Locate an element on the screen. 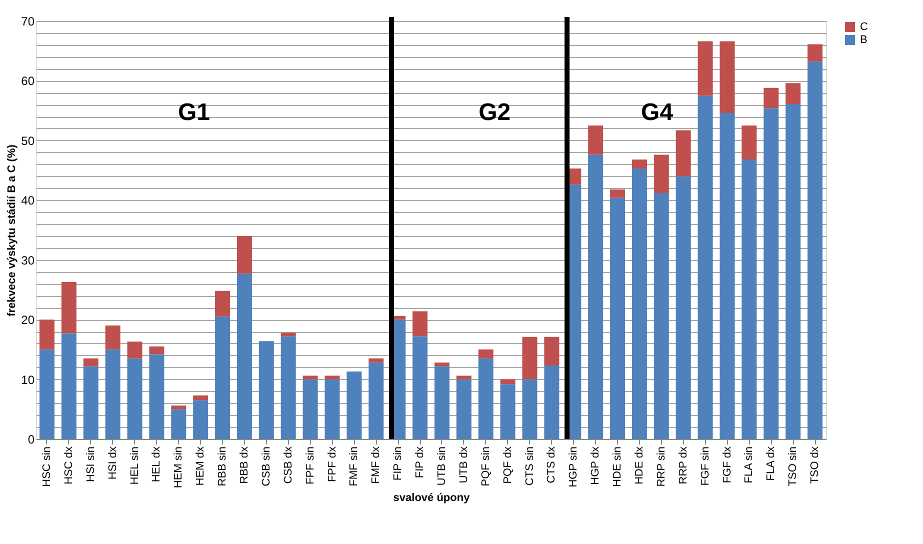 The height and width of the screenshot is (544, 923). x-tick-label: RBB dx is located at coordinates (244, 465).